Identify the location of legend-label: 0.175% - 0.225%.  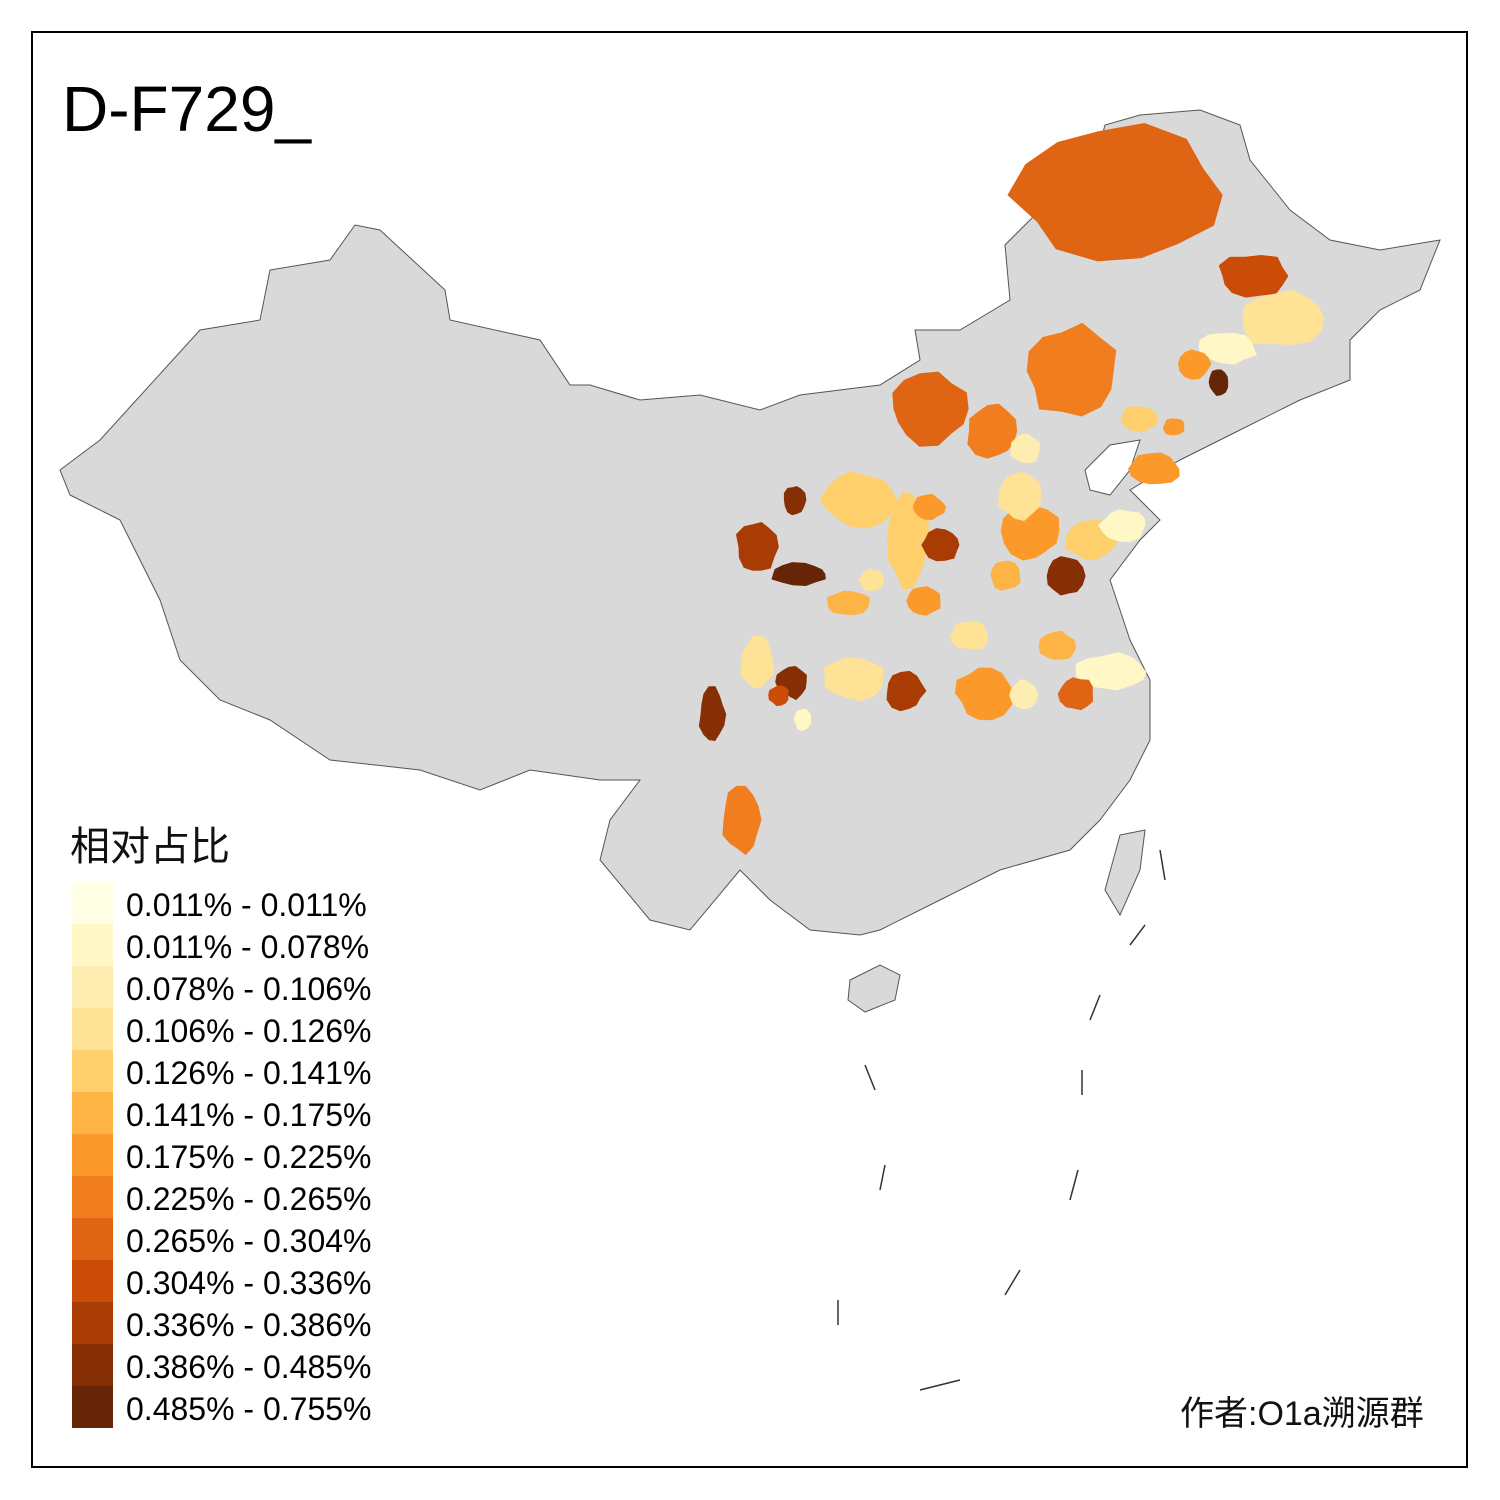
(249, 1156).